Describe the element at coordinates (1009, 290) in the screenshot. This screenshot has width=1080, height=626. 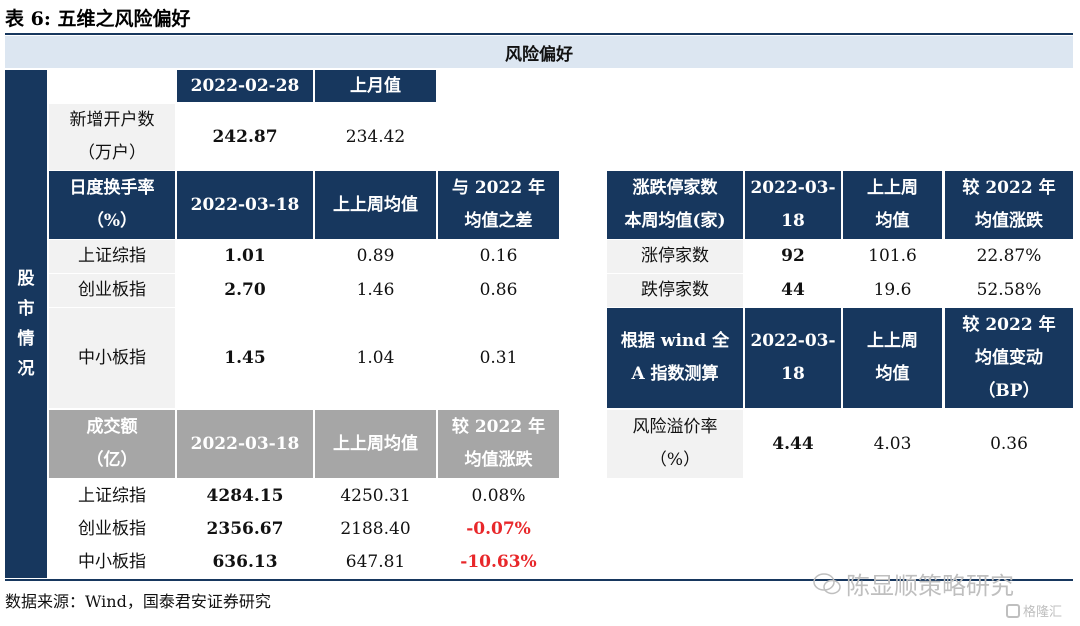
I see `limit-row-v3: 52.58%` at that location.